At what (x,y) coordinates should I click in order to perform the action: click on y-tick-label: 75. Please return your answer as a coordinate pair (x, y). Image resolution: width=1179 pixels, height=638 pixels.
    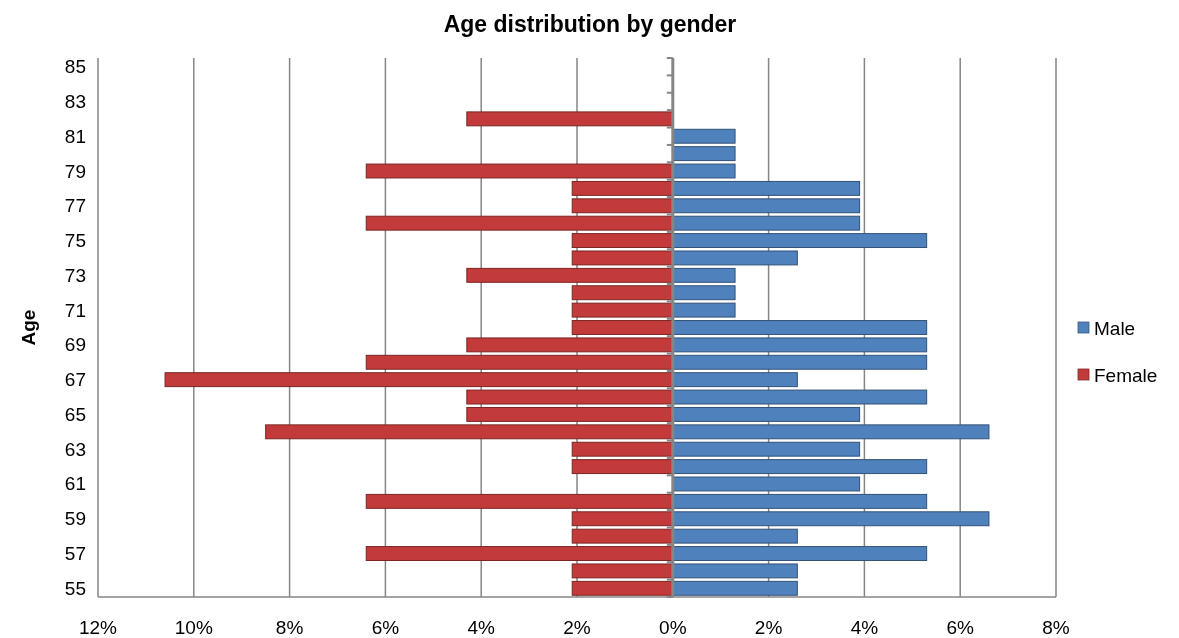
    Looking at the image, I should click on (75, 241).